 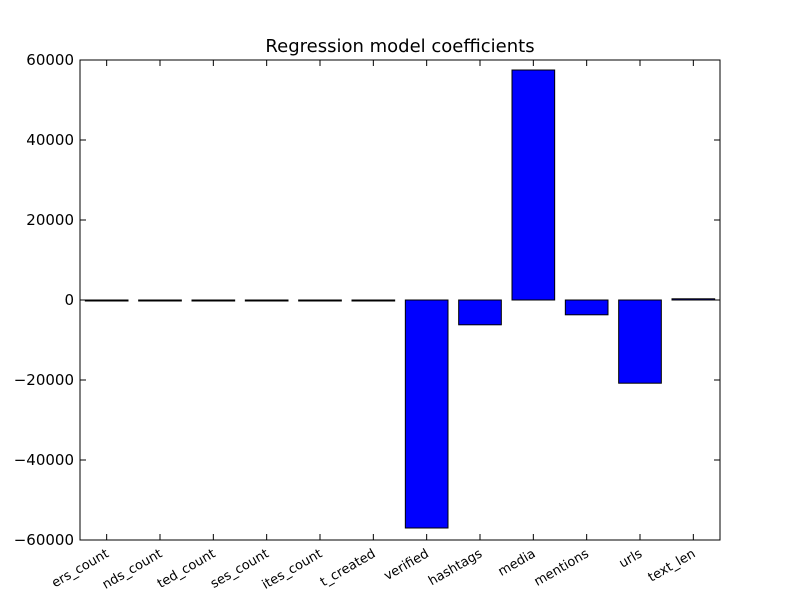 What do you see at coordinates (160, 300) in the screenshot?
I see `bar-friends-count` at bounding box center [160, 300].